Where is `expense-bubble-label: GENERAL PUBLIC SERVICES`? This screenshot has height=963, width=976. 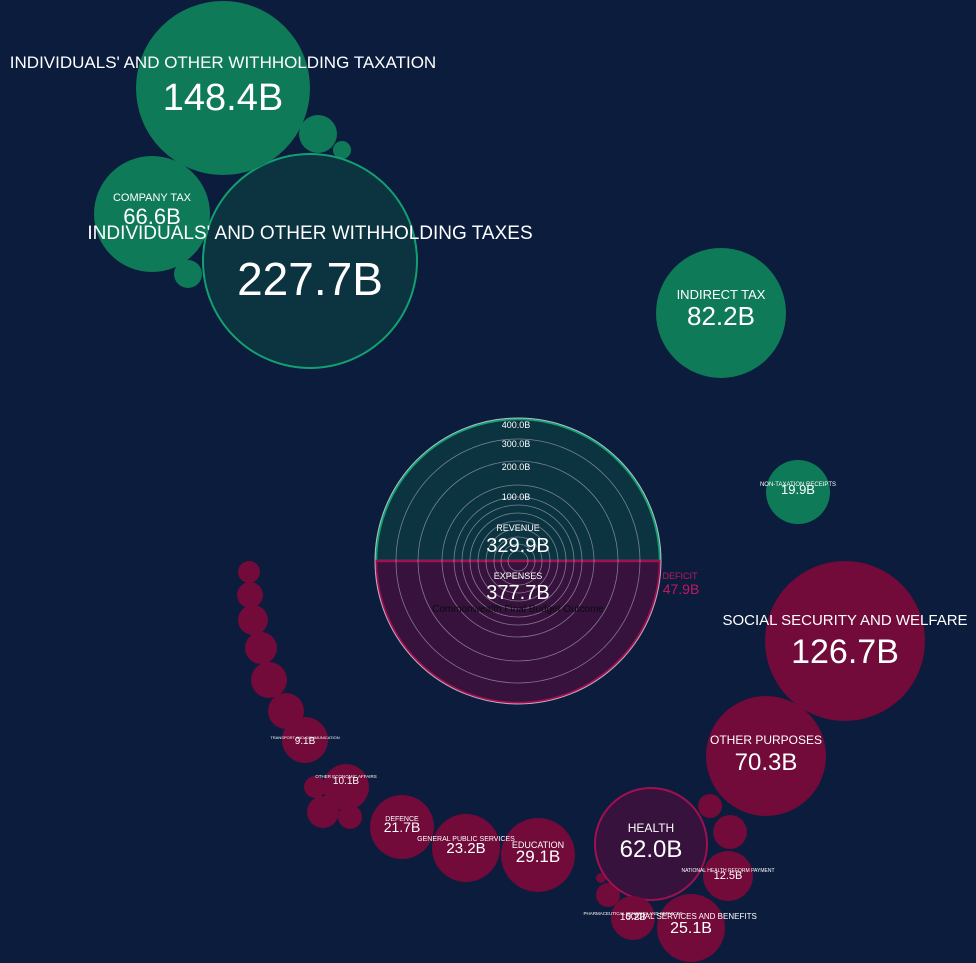 expense-bubble-label: GENERAL PUBLIC SERVICES is located at coordinates (466, 839).